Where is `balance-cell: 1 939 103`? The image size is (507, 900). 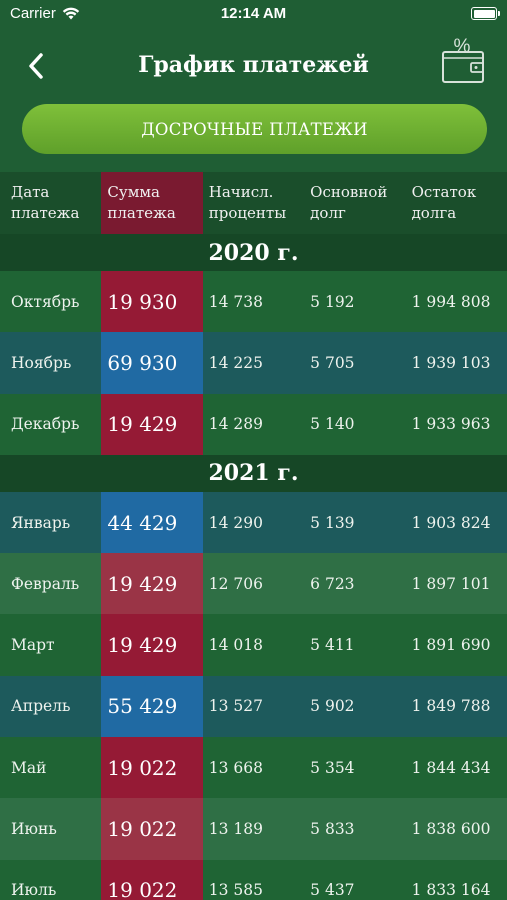 balance-cell: 1 939 103 is located at coordinates (451, 362).